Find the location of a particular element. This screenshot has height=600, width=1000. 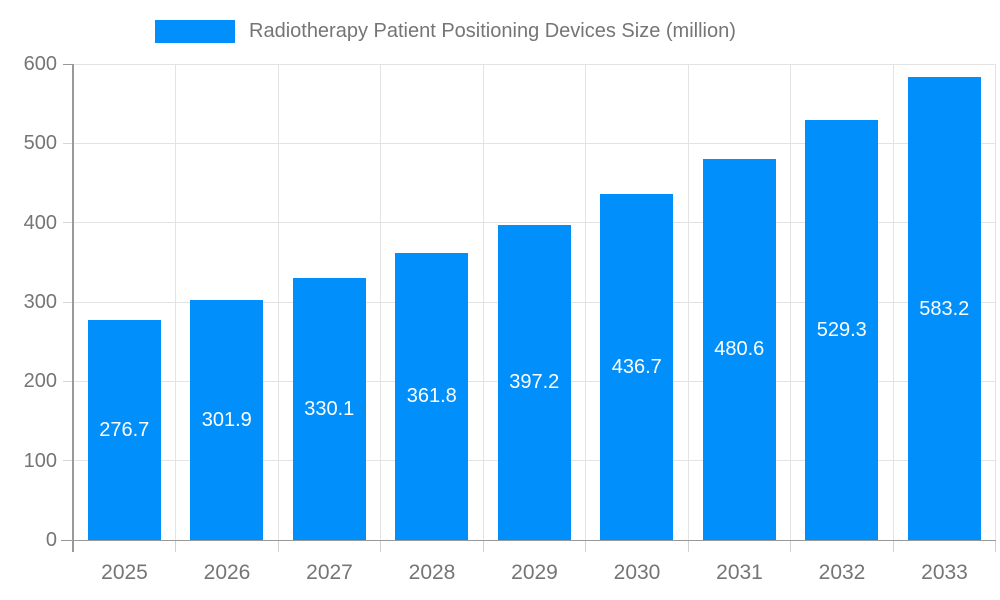

x-axis-category-label: 2033 is located at coordinates (944, 572).